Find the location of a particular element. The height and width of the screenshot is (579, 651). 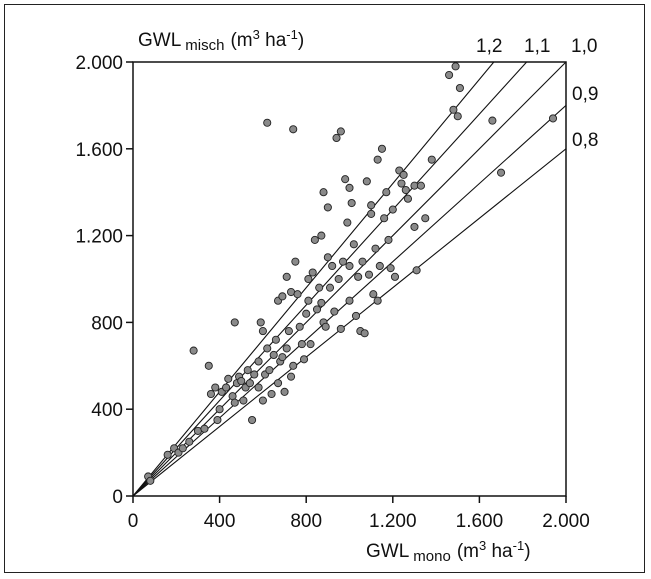

reference-line-label: 0,9 is located at coordinates (585, 94).